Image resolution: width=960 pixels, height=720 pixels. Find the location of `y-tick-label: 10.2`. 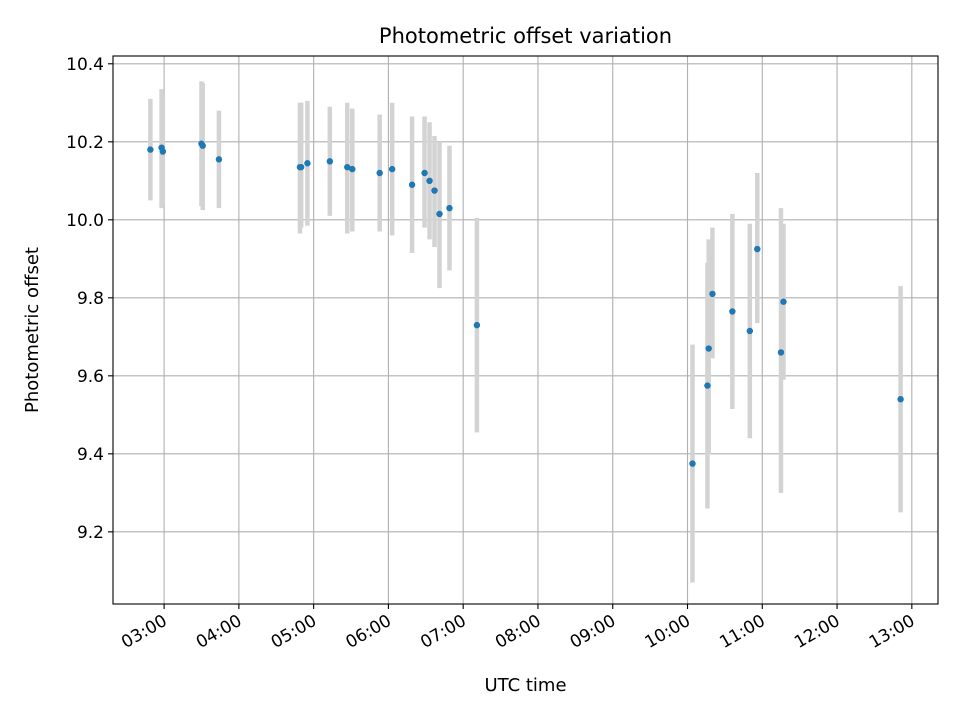

y-tick-label: 10.2 is located at coordinates (85, 143).